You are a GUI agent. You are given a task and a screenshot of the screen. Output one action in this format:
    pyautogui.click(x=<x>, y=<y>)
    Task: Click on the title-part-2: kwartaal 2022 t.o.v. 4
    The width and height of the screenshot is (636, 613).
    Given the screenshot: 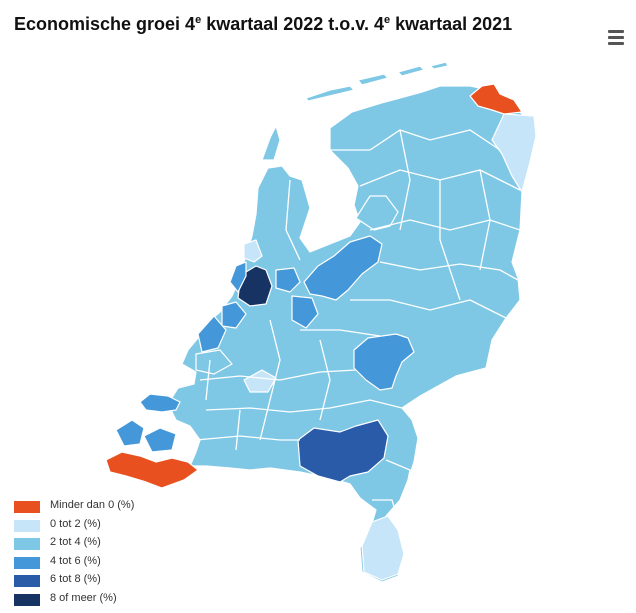 What is the action you would take?
    pyautogui.click(x=292, y=24)
    